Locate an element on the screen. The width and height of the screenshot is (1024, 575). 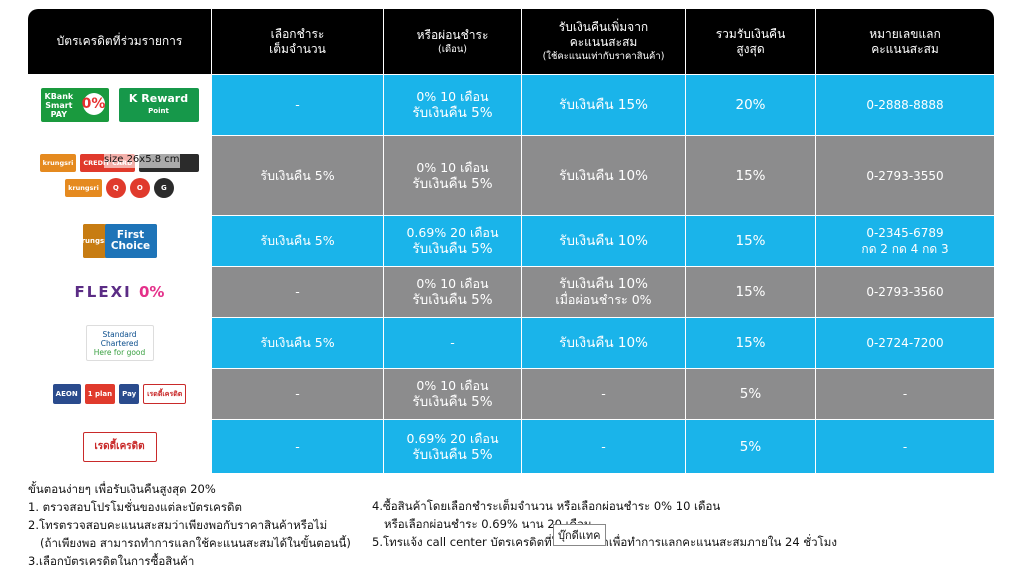
kbank-smartpay-logo: KBank Smart PAY 0% is located at coordinates (74, 105).